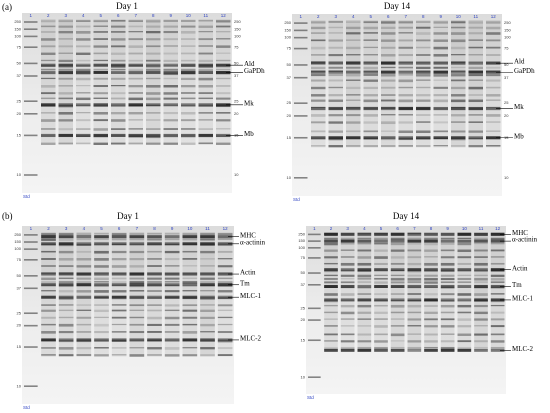  What do you see at coordinates (296, 199) in the screenshot?
I see `std-label: Std` at bounding box center [296, 199].